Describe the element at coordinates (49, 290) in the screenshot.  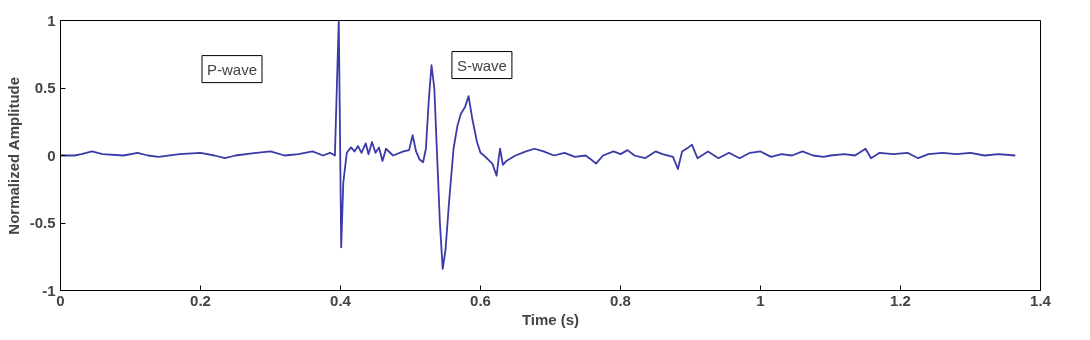
I see `y-tick-label: -1` at that location.